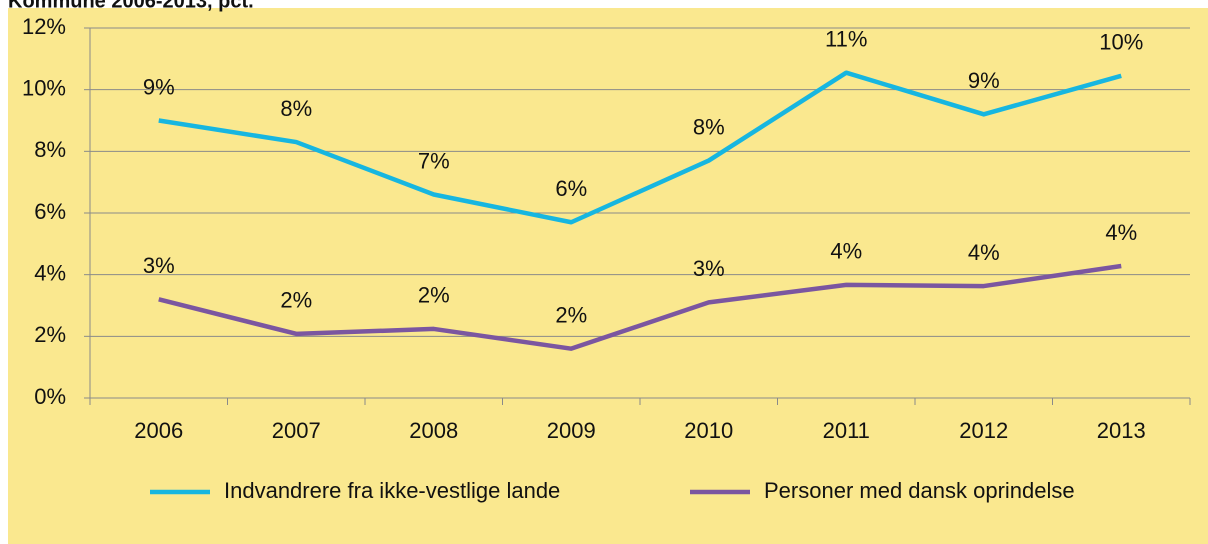 The height and width of the screenshot is (544, 1208). Describe the element at coordinates (846, 430) in the screenshot. I see `x-tick-label: 2011` at that location.